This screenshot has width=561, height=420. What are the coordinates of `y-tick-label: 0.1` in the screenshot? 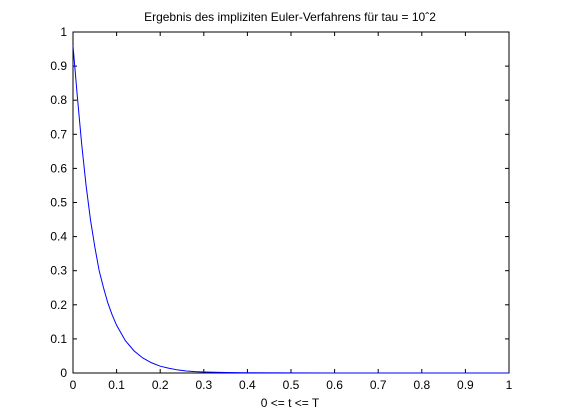 It's located at (58, 339).